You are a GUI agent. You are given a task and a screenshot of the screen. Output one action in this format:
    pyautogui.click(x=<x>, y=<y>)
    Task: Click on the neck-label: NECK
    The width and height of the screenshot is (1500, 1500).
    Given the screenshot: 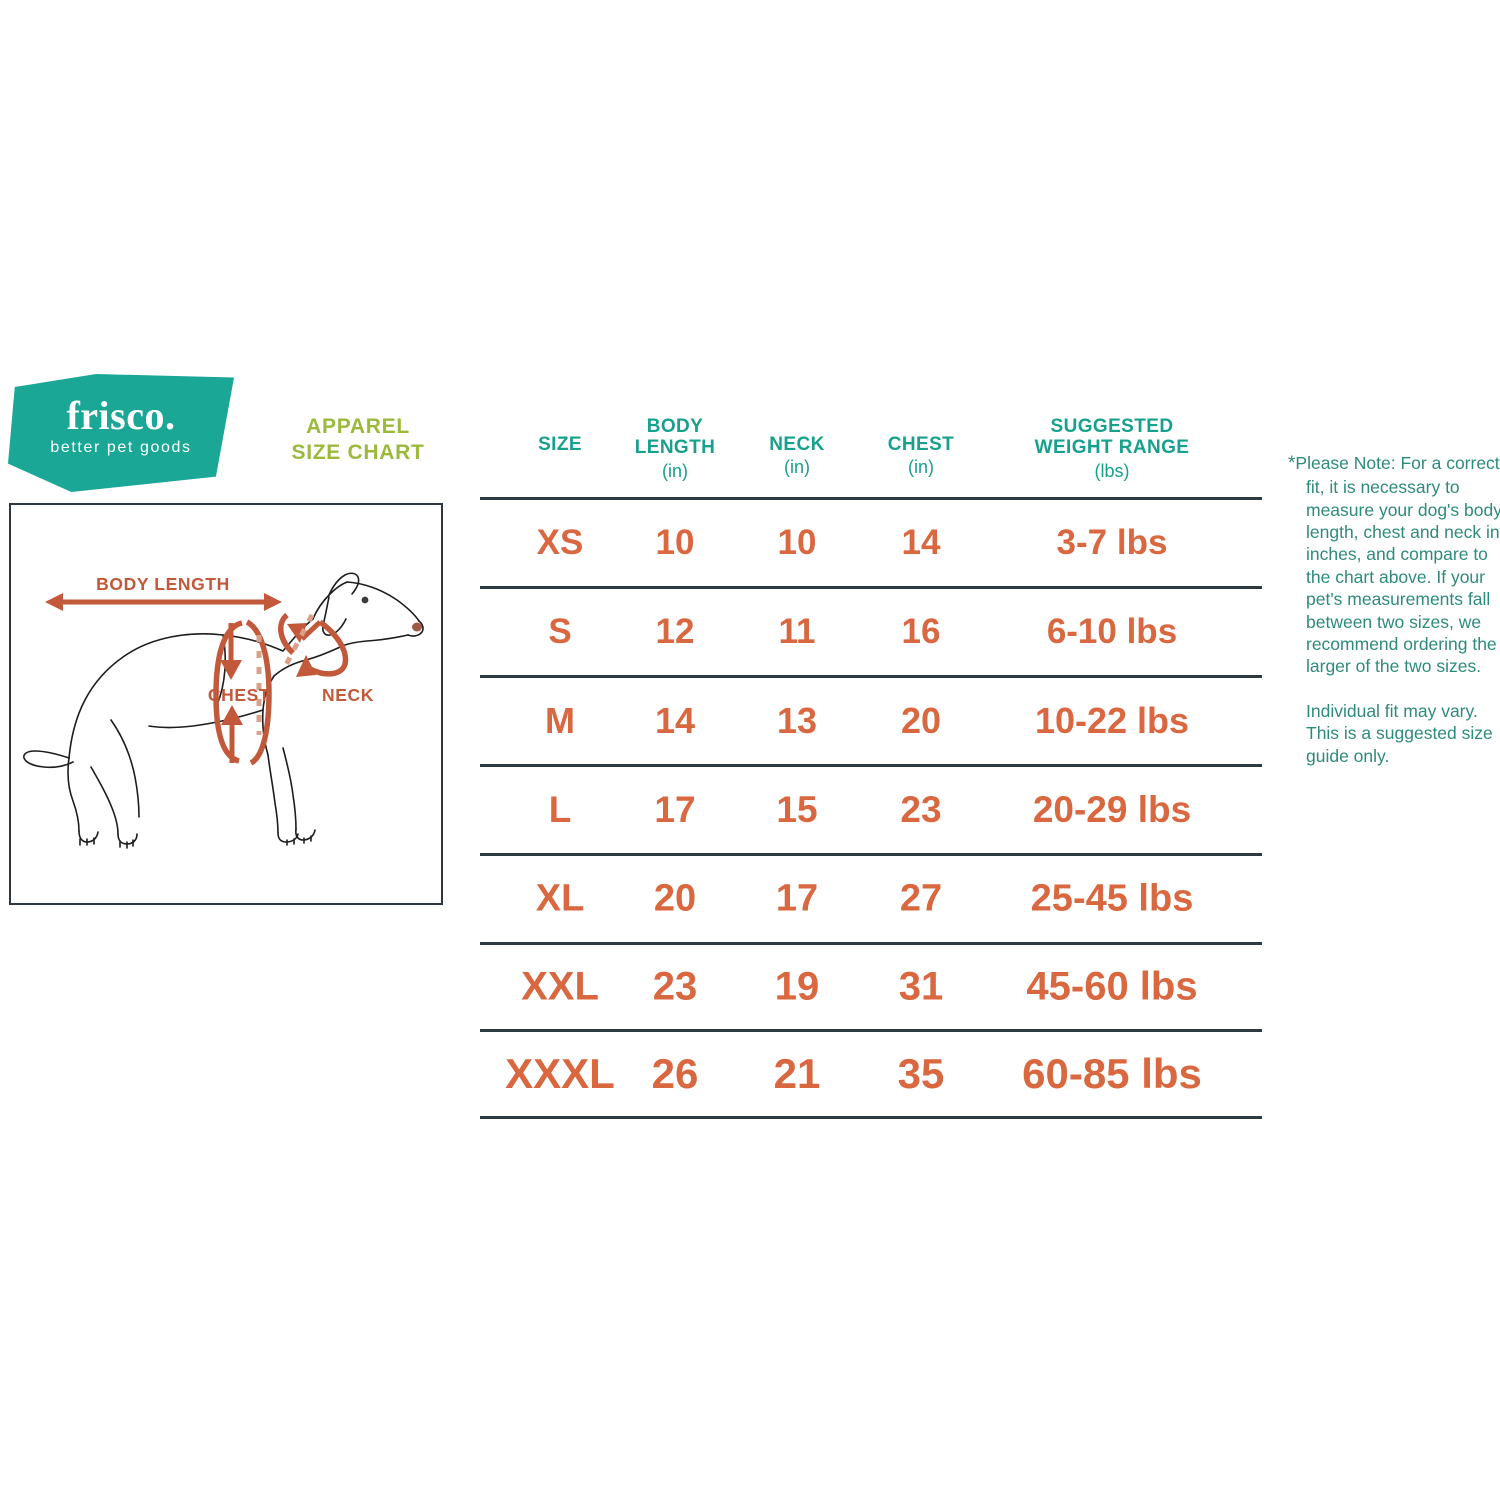 What is the action you would take?
    pyautogui.click(x=348, y=695)
    